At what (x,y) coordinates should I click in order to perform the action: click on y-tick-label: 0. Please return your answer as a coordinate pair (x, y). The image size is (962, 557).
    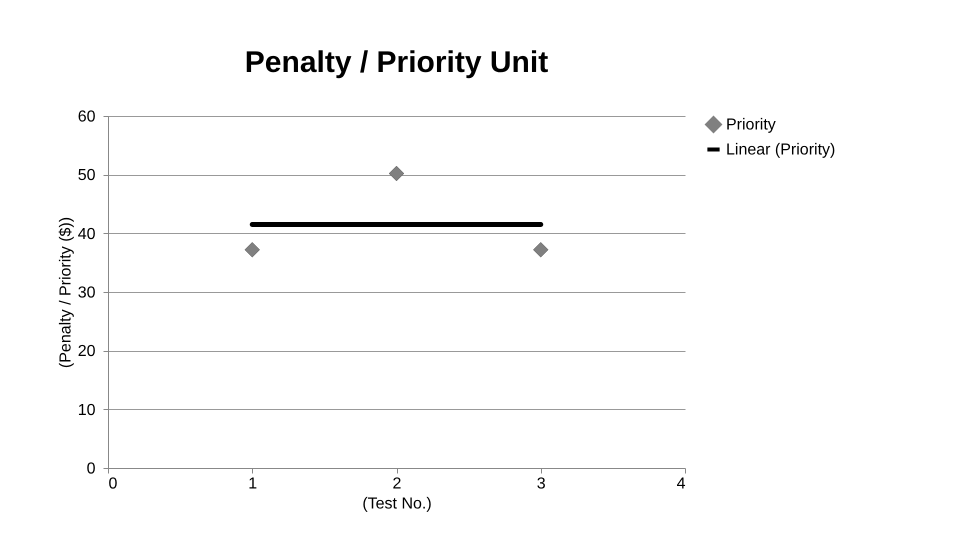
    Looking at the image, I should click on (91, 469).